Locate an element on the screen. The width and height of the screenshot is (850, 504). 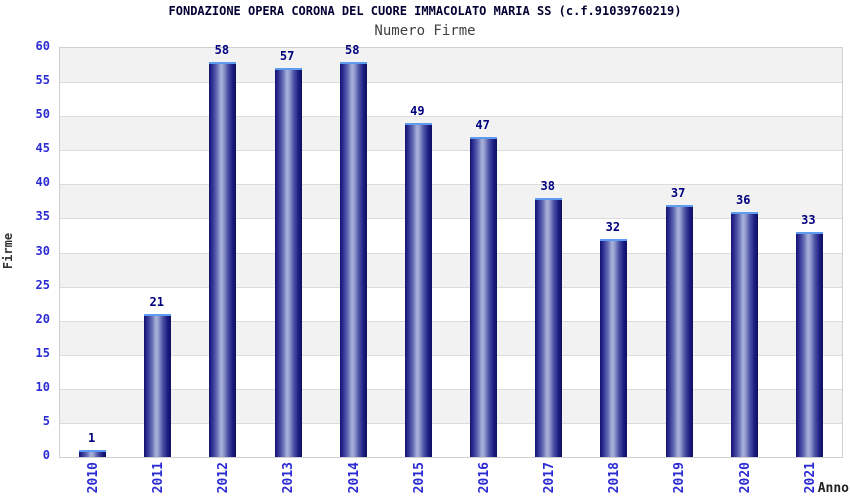
y-tick-label: 15 is located at coordinates (42, 352).